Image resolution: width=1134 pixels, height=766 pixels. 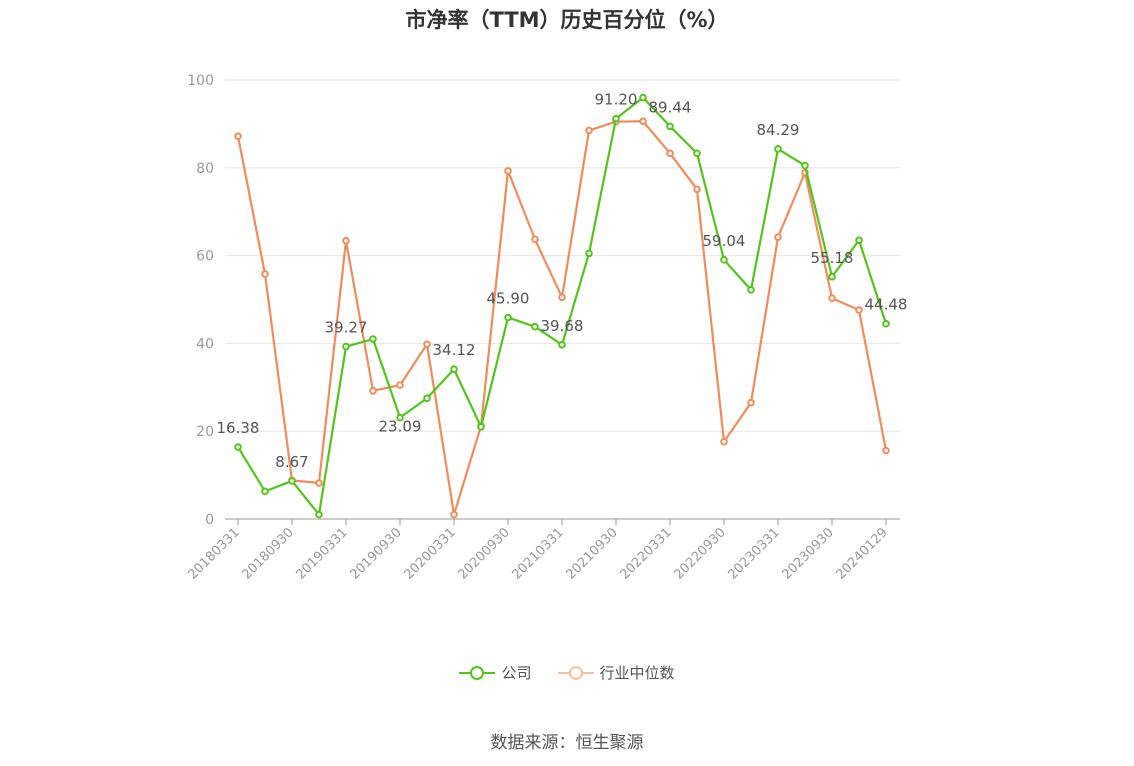 I want to click on source-note: 数据来源：恒生聚源, so click(x=567, y=743).